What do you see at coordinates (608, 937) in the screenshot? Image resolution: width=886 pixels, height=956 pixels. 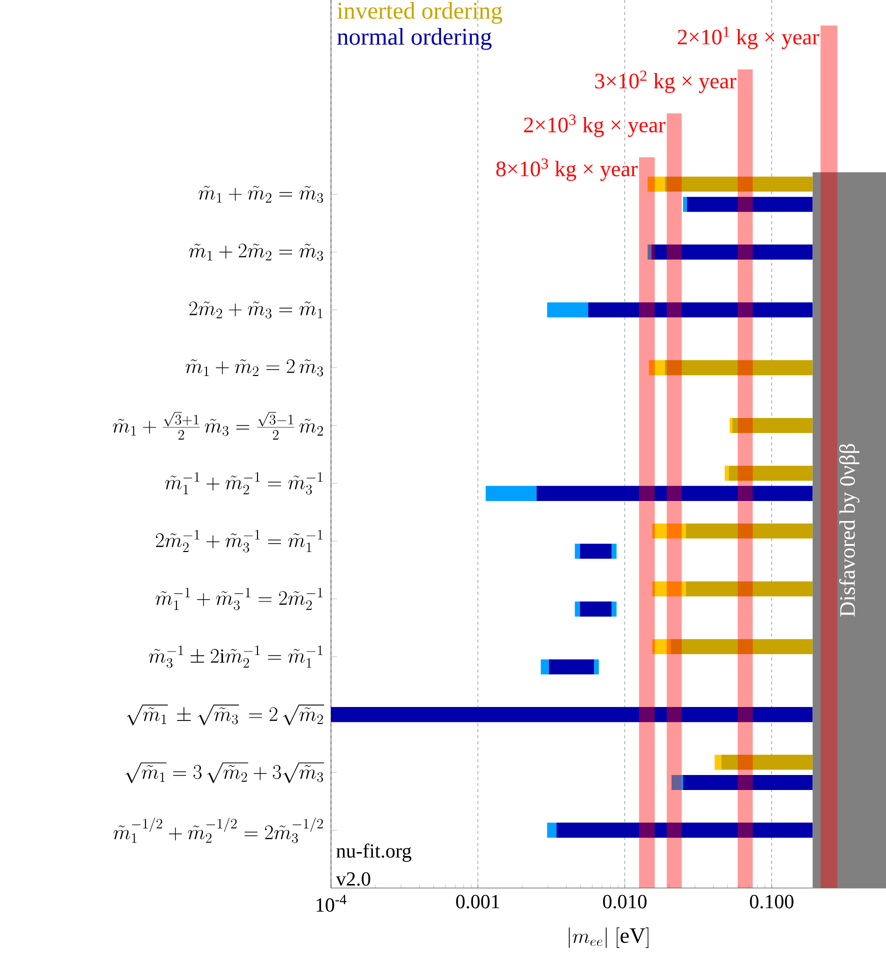 I see `x-axis-title: $|m_{ee}|\ [\mathrm{eV}]$` at bounding box center [608, 937].